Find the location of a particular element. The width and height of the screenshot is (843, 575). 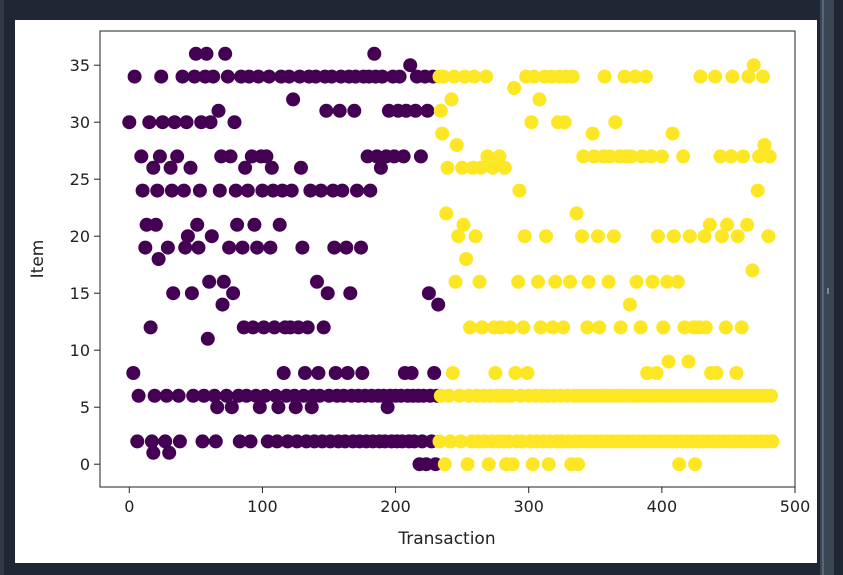

y-tick-label: 10 is located at coordinates (80, 350).